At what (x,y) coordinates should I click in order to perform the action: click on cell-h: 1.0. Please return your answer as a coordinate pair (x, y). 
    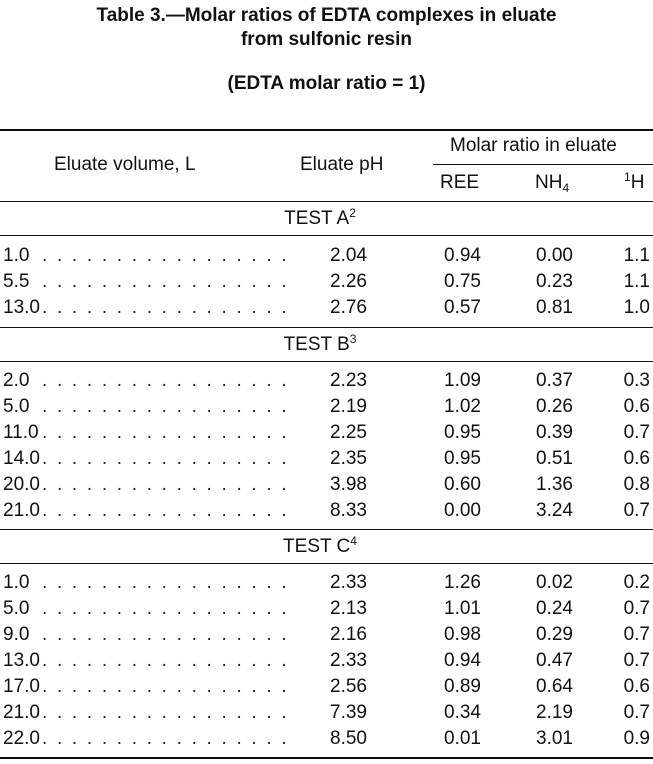
    Looking at the image, I should click on (636, 307).